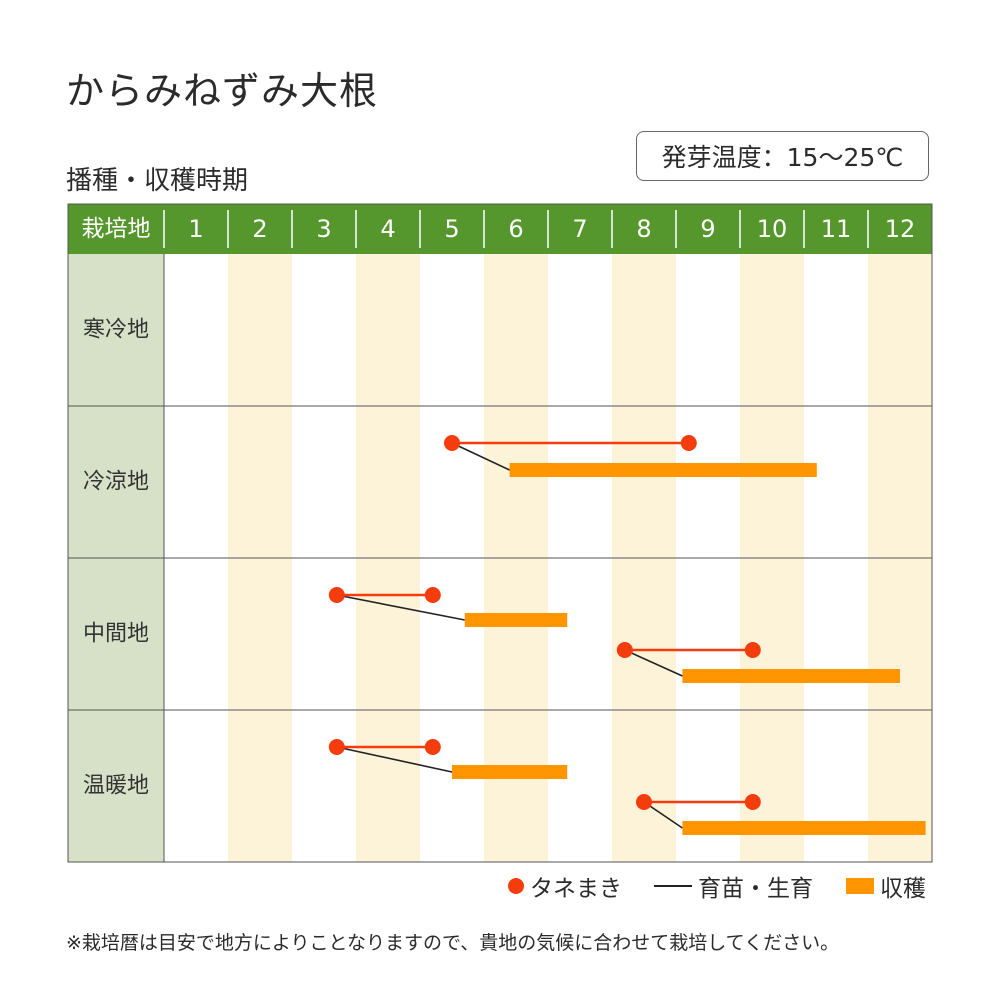  I want to click on month-label: 5, so click(451, 229).